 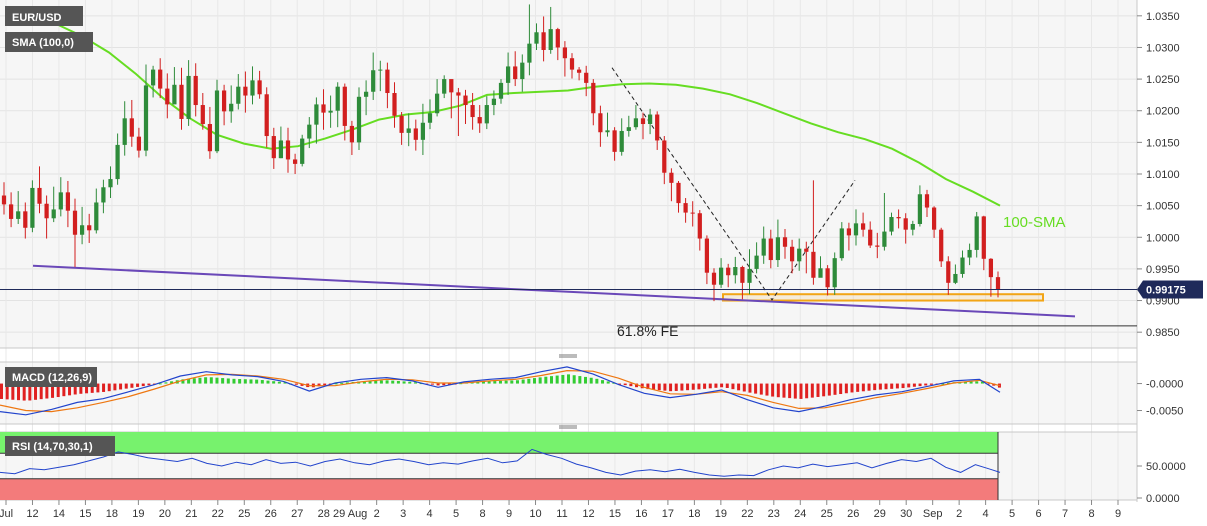 What do you see at coordinates (615, 514) in the screenshot?
I see `date-tick-label: 15` at bounding box center [615, 514].